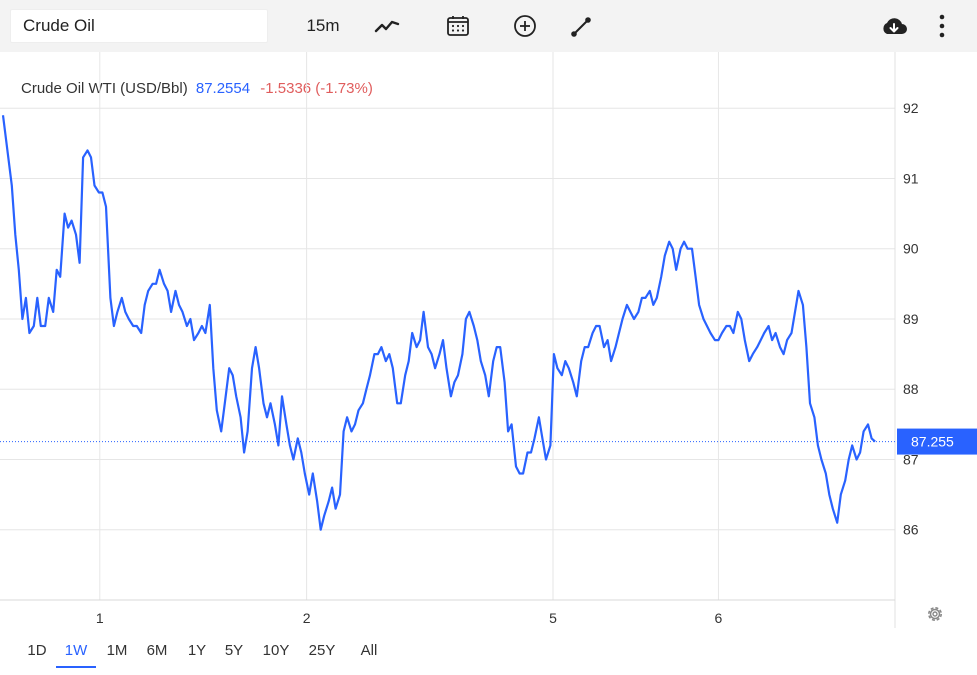 The image size is (977, 675). I want to click on range-1m: 1M, so click(117, 650).